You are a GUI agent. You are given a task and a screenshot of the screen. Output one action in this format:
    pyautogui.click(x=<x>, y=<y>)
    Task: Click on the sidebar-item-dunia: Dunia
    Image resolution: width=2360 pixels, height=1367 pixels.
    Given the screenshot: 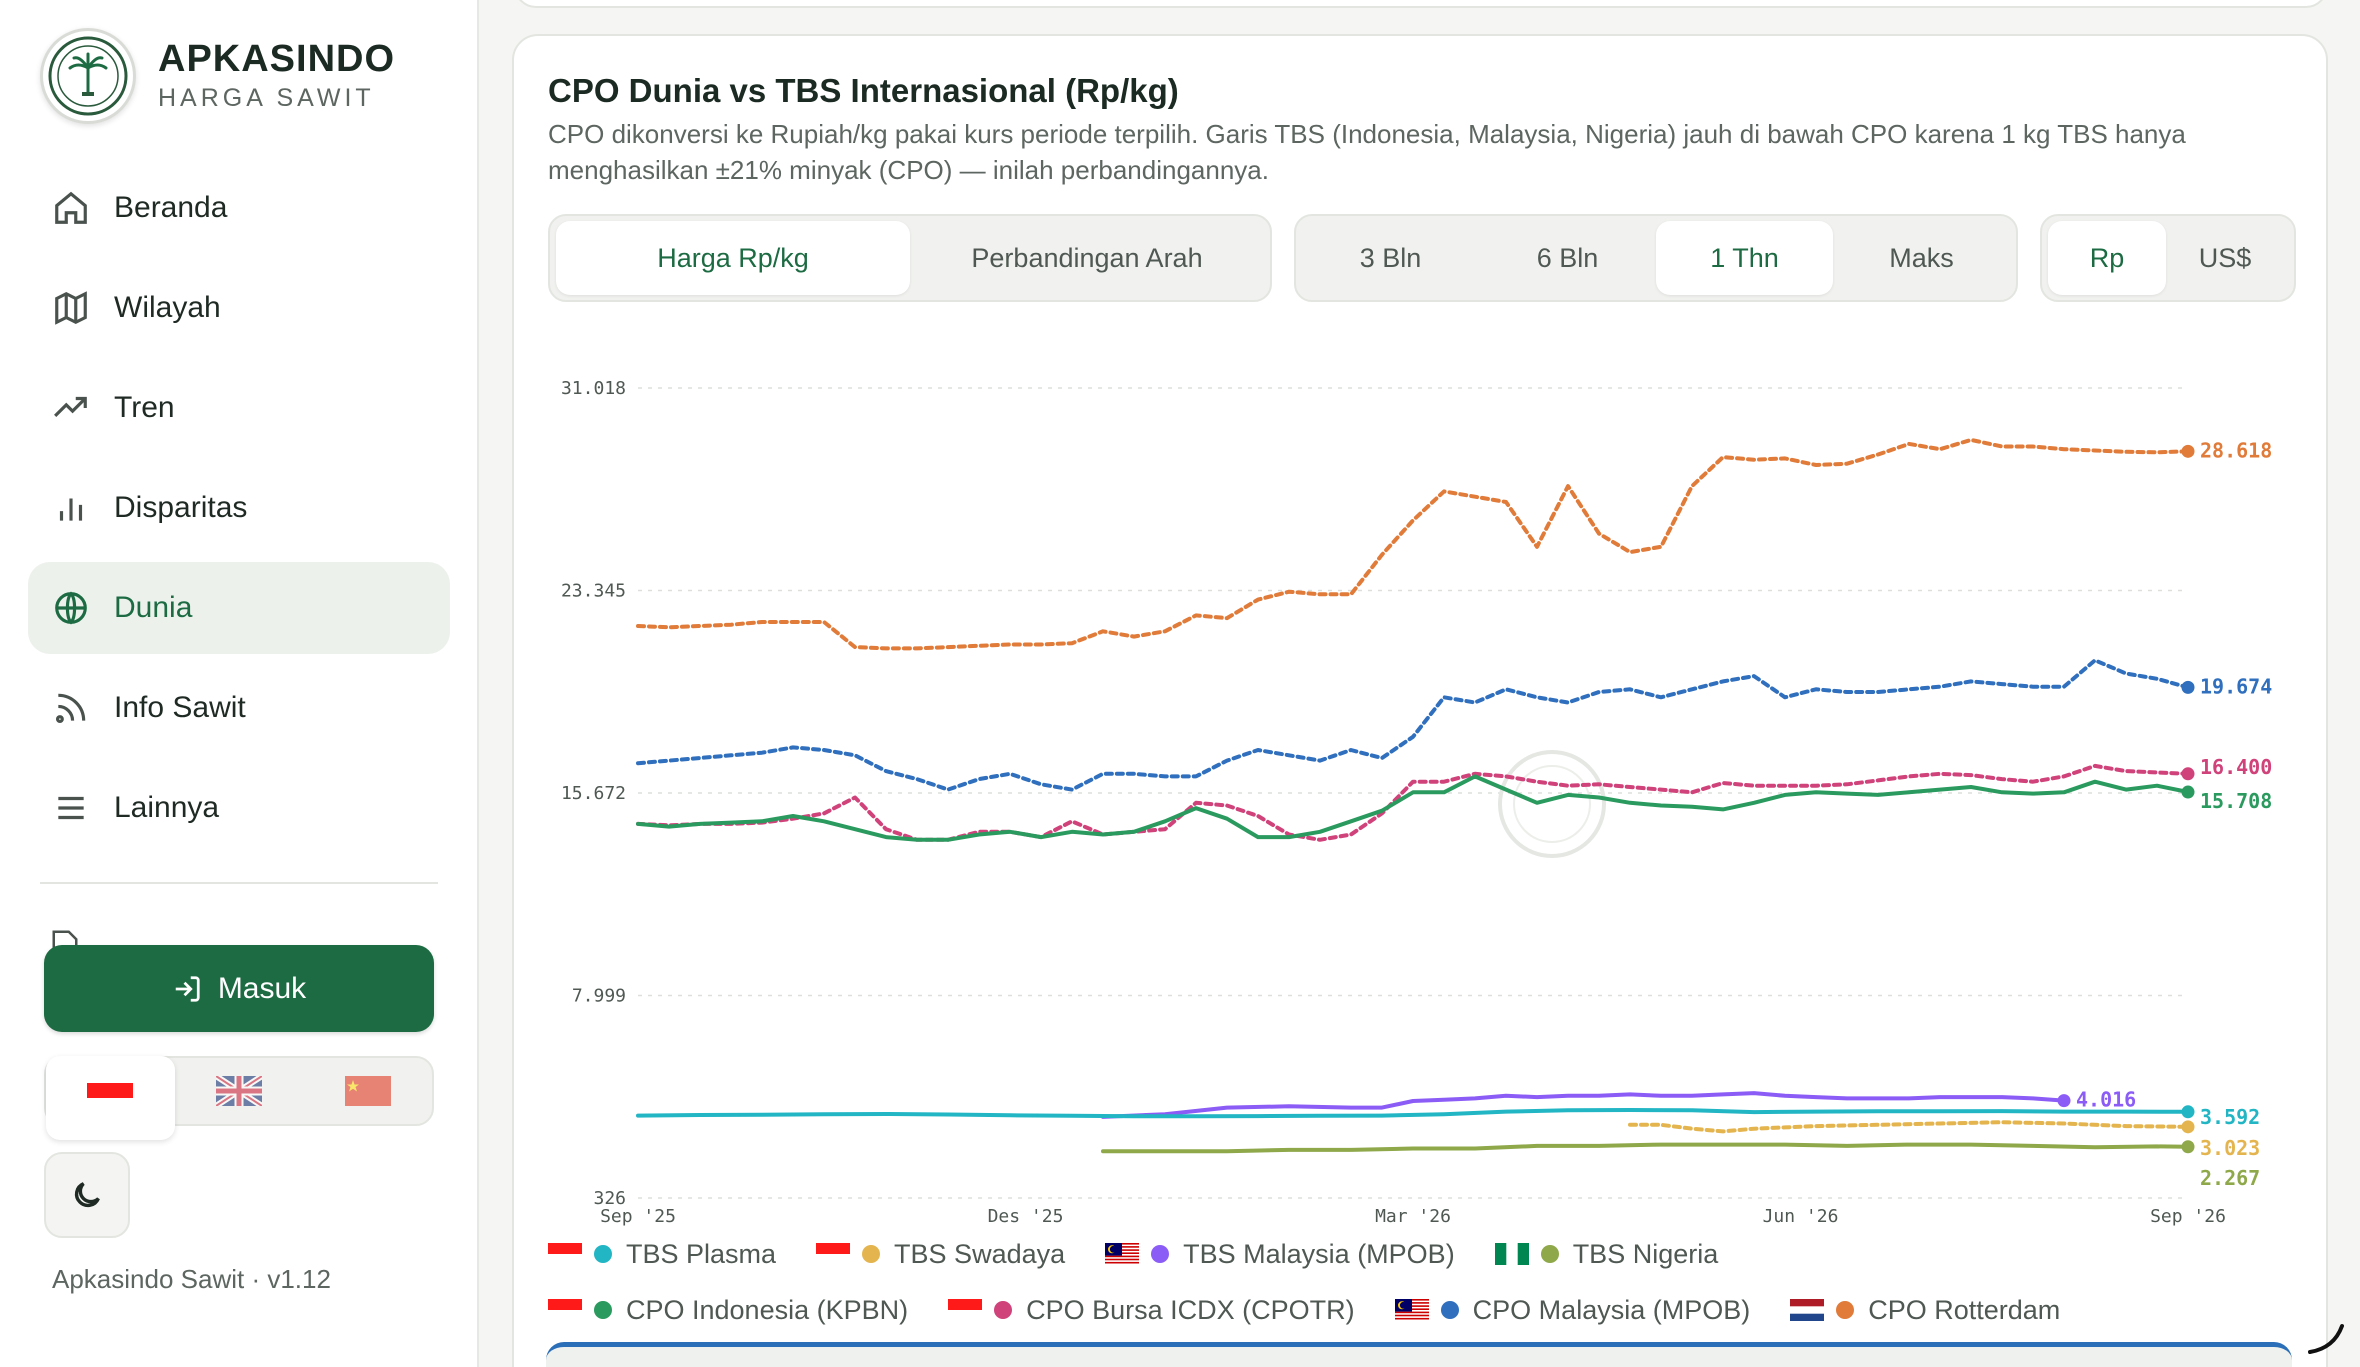 What is the action you would take?
    pyautogui.click(x=239, y=608)
    